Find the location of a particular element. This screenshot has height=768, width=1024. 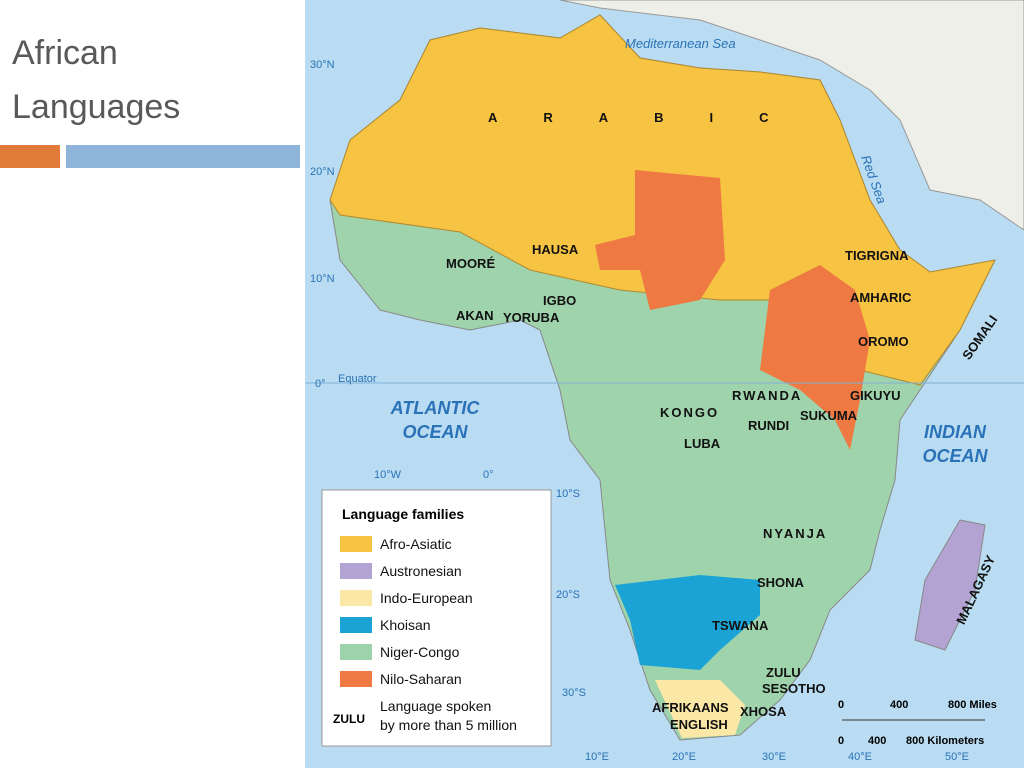

longitude-label: 10°W is located at coordinates (388, 475).